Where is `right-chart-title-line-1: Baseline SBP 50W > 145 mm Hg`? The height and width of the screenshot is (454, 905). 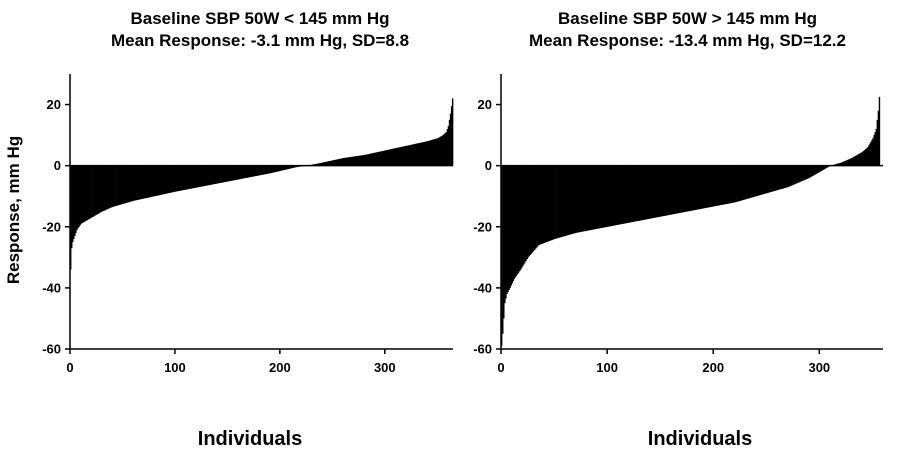
right-chart-title-line-1: Baseline SBP 50W > 145 mm Hg is located at coordinates (687, 18).